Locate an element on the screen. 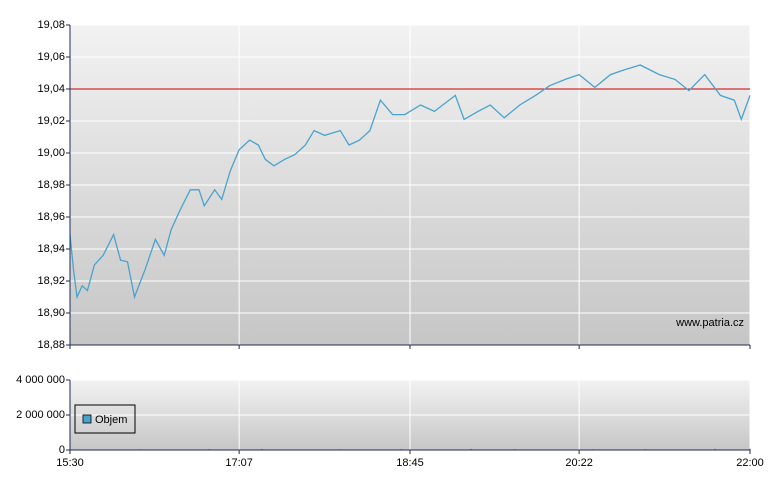  y-tick-label: 4 000 000 is located at coordinates (40, 380).